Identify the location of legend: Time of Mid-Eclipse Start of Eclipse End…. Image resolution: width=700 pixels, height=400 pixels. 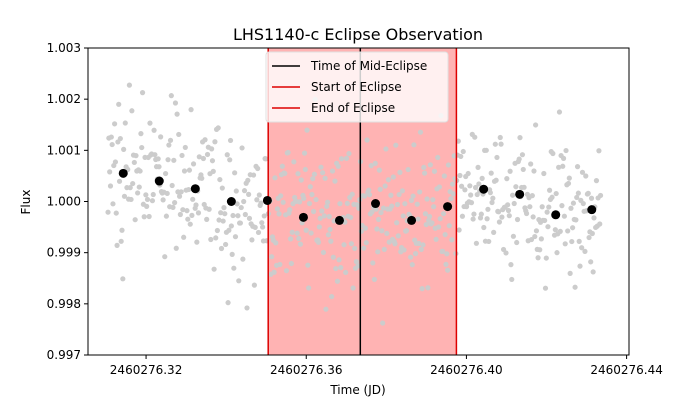
(357, 87).